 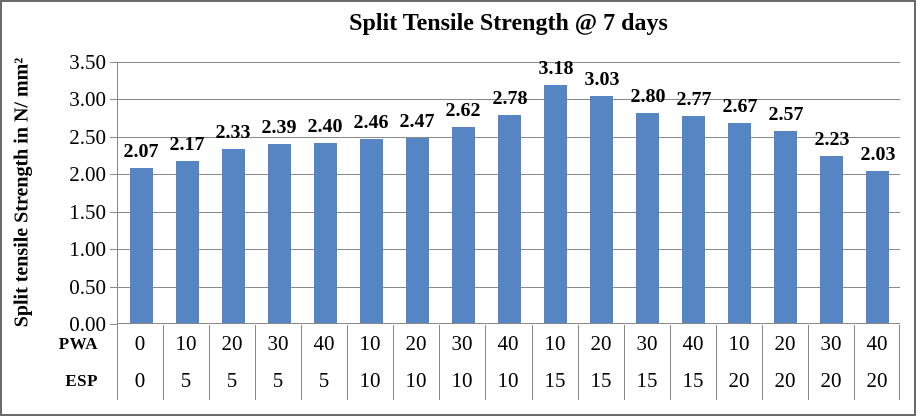 What do you see at coordinates (187, 144) in the screenshot?
I see `bar-value-label: 2.17` at bounding box center [187, 144].